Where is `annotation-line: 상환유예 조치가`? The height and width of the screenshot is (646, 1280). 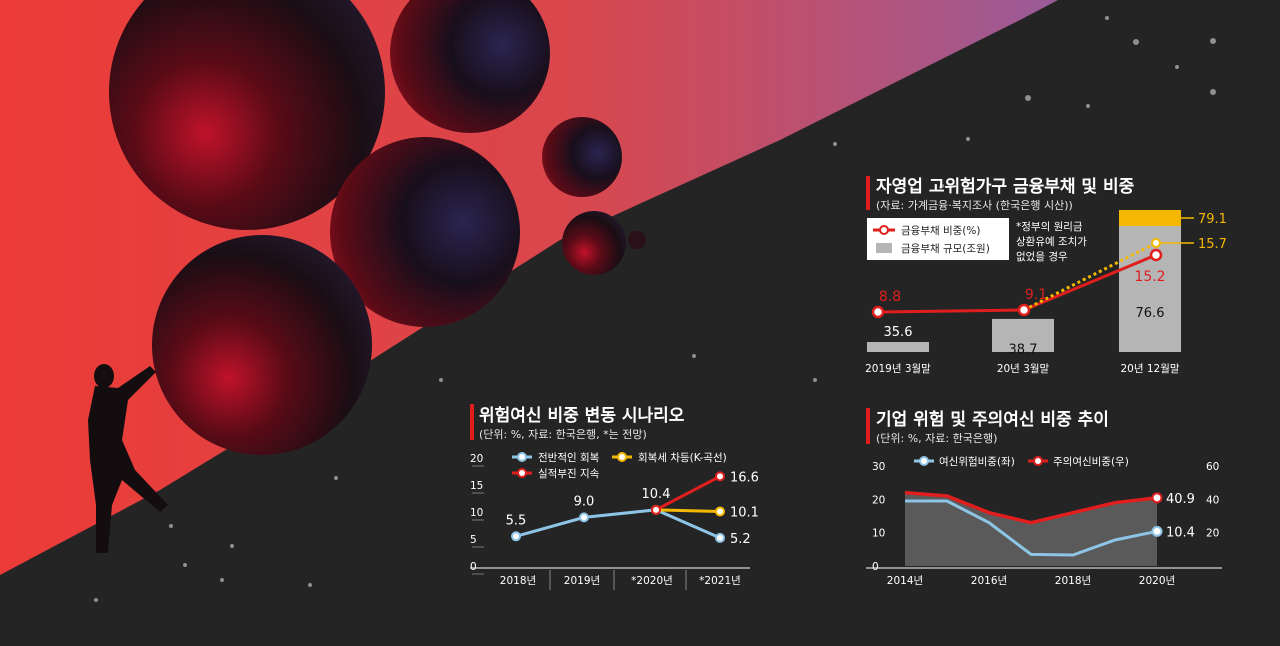 annotation-line: 상환유예 조치가 is located at coordinates (1051, 241).